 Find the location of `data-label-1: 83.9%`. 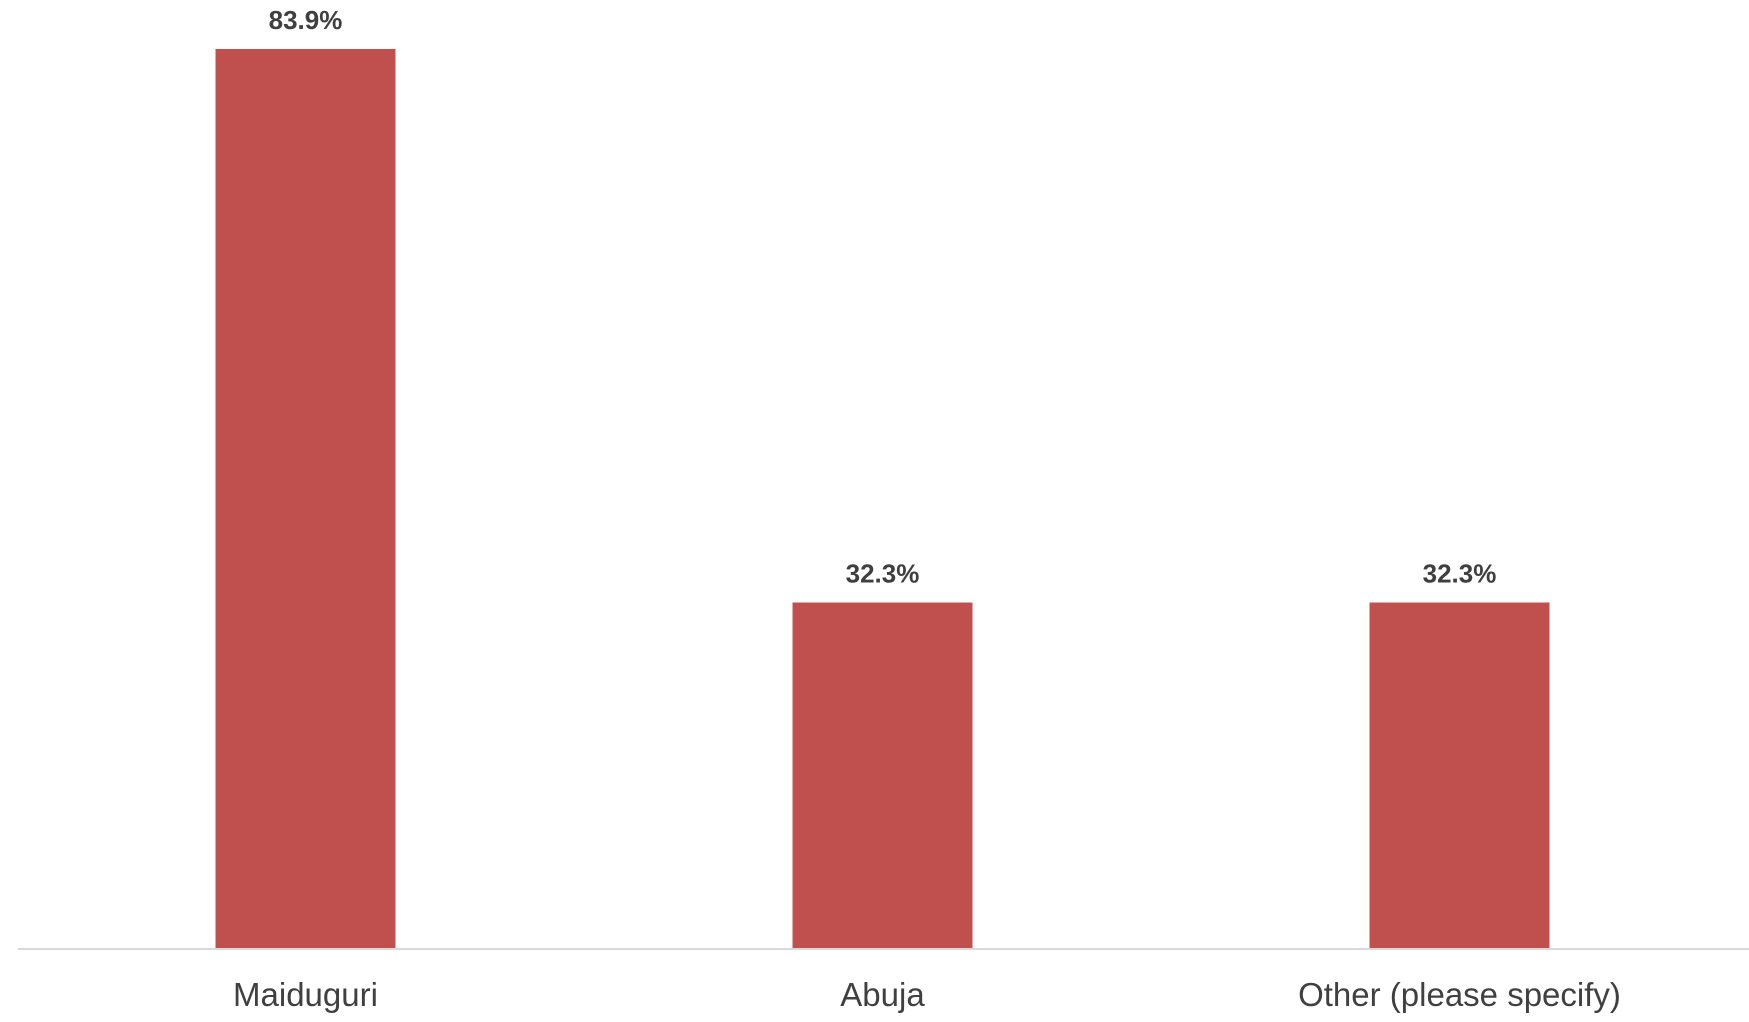

data-label-1: 83.9% is located at coordinates (306, 20).